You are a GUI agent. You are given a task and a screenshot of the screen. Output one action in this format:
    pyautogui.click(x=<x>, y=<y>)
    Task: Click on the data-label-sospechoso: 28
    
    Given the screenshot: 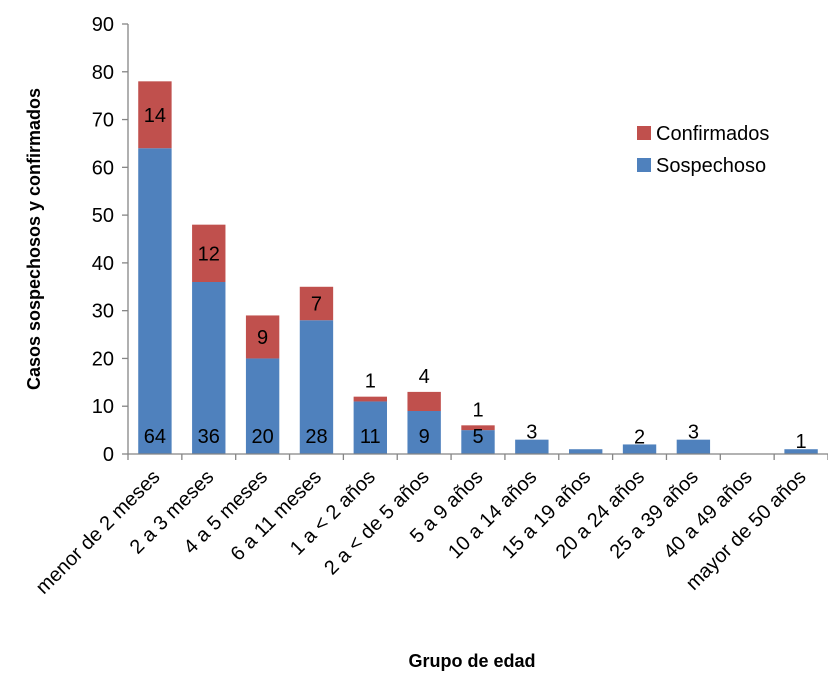 What is the action you would take?
    pyautogui.click(x=316, y=437)
    